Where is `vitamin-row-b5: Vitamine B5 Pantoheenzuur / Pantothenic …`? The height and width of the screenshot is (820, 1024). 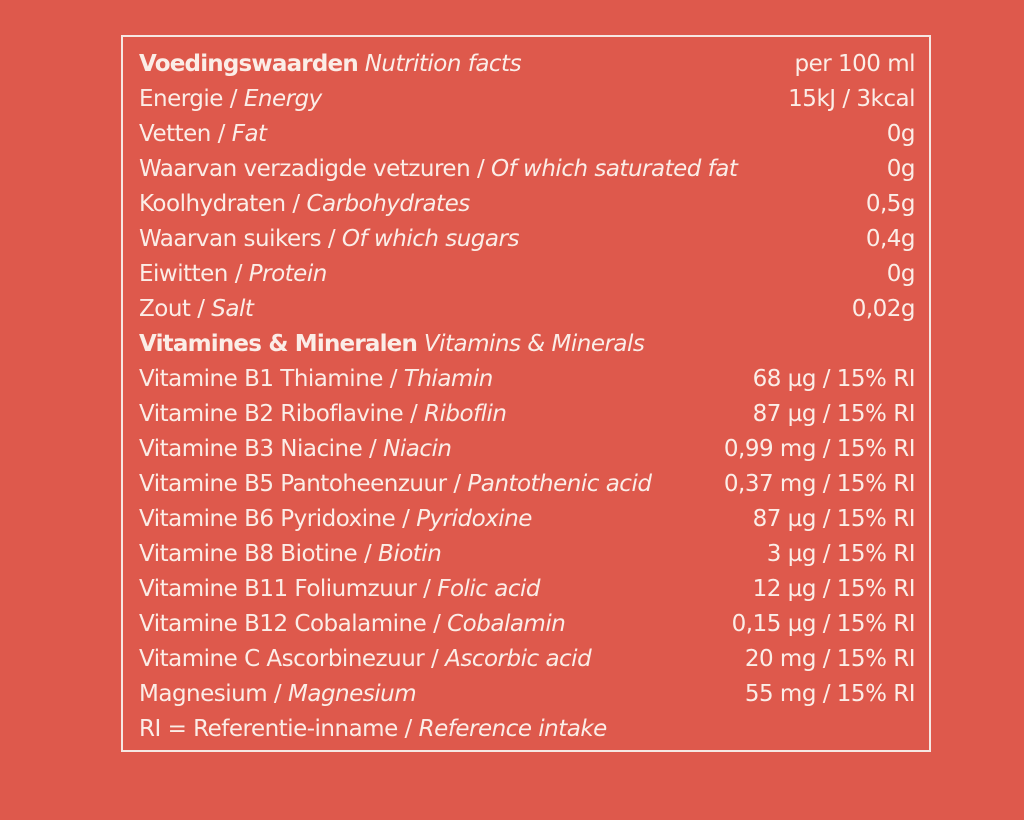
vitamin-row-b5: Vitamine B5 Pantoheenzuur / Pantothenic … is located at coordinates (527, 483).